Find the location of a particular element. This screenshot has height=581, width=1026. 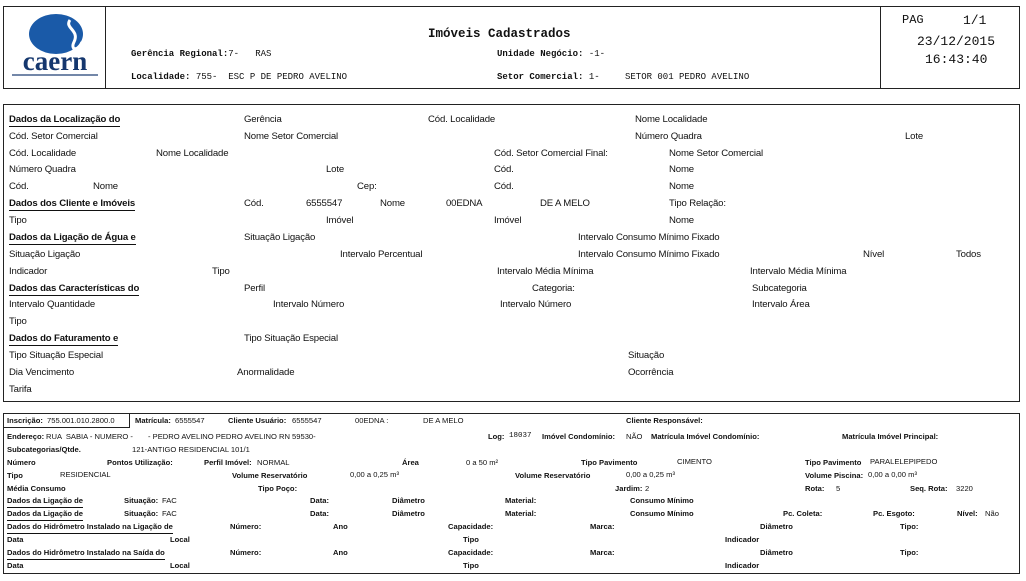

endereco-bairro: - PEDRO AVELINO PEDRO AVELINO RN 59530- is located at coordinates (232, 436).